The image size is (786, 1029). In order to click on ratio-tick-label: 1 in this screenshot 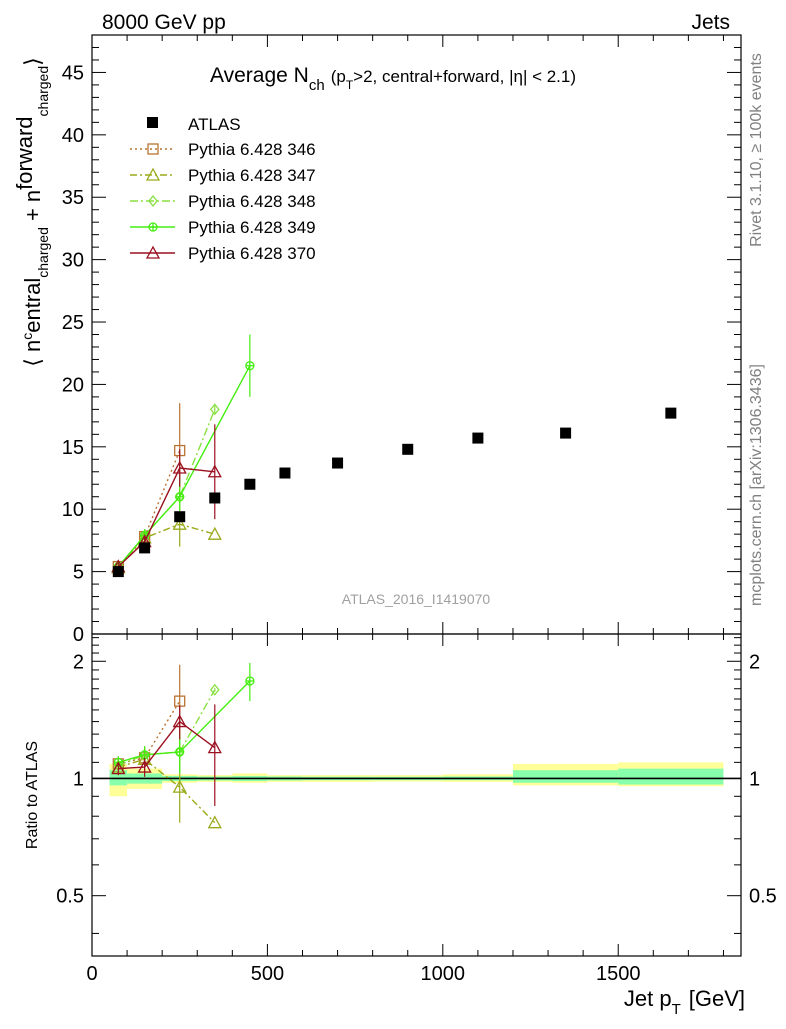, I will do `click(78, 779)`.